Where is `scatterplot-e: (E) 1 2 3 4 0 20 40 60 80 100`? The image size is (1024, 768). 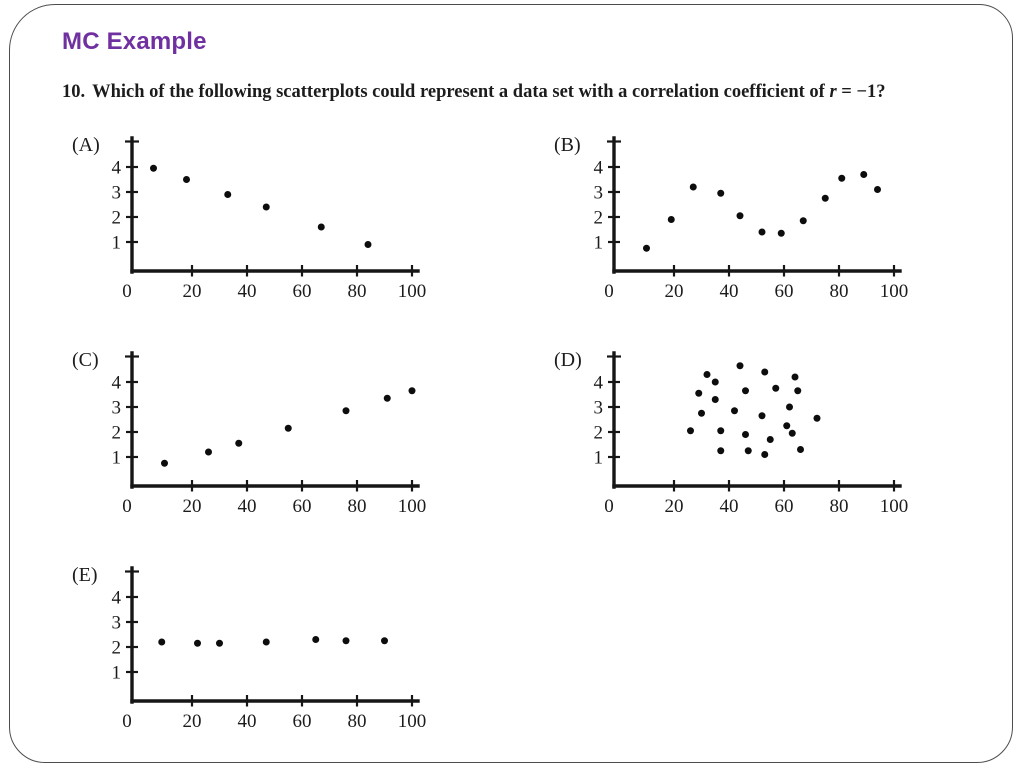
scatterplot-e: (E) 1 2 3 4 0 20 40 60 80 100 is located at coordinates (248, 651).